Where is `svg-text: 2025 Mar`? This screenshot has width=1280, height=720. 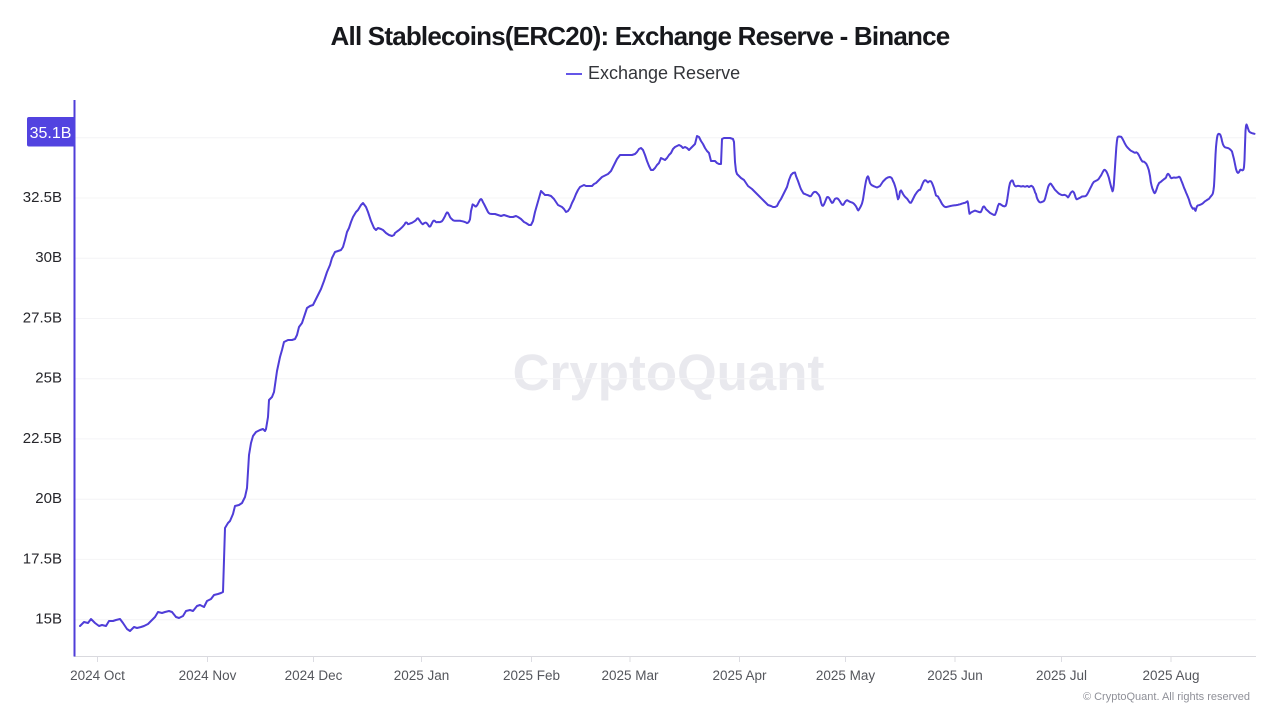 svg-text: 2025 Mar is located at coordinates (630, 675).